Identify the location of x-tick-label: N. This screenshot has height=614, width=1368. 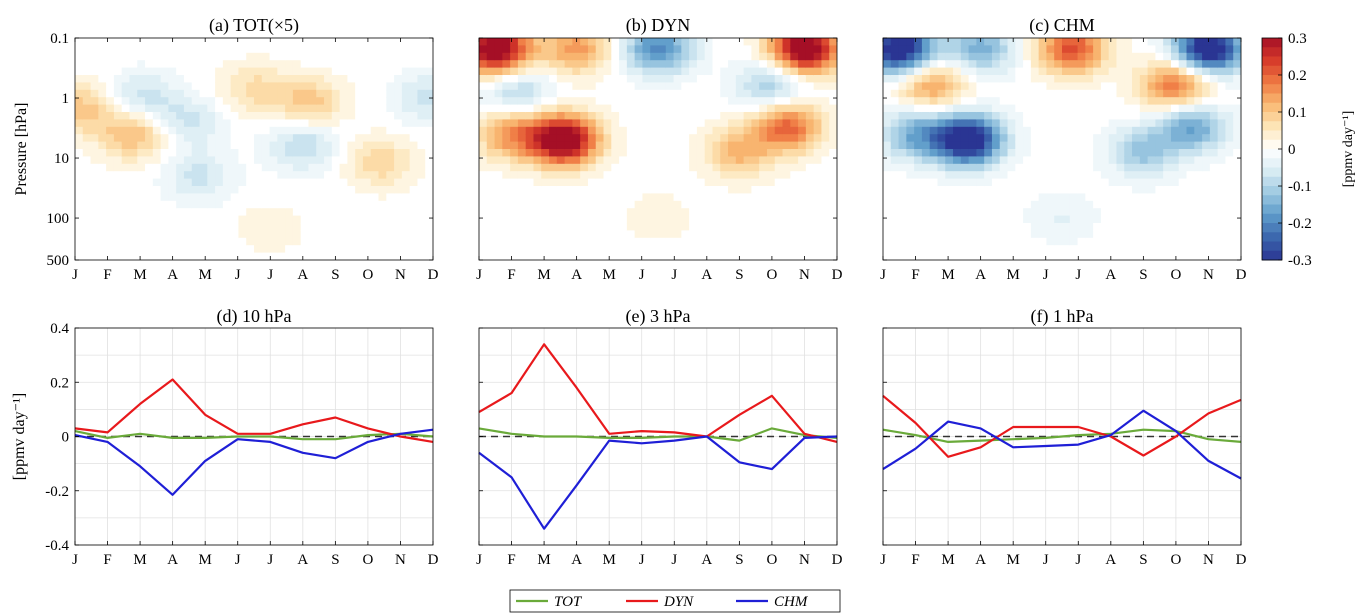
(804, 275).